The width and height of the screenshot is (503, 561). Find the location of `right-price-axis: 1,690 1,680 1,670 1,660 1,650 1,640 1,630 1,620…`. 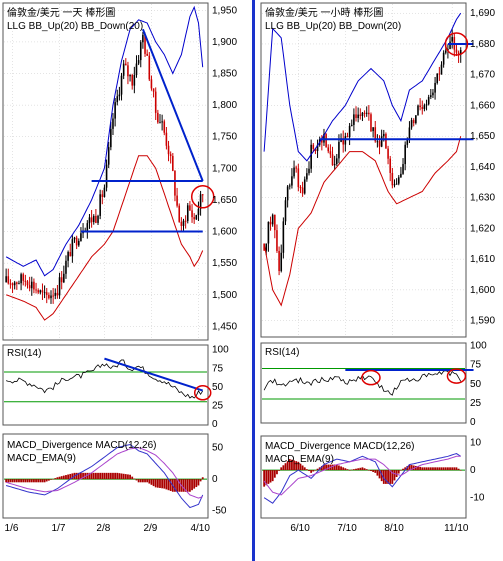

right-price-axis: 1,690 1,680 1,670 1,660 1,650 1,640 1,630 1,620… is located at coordinates (482, 167).